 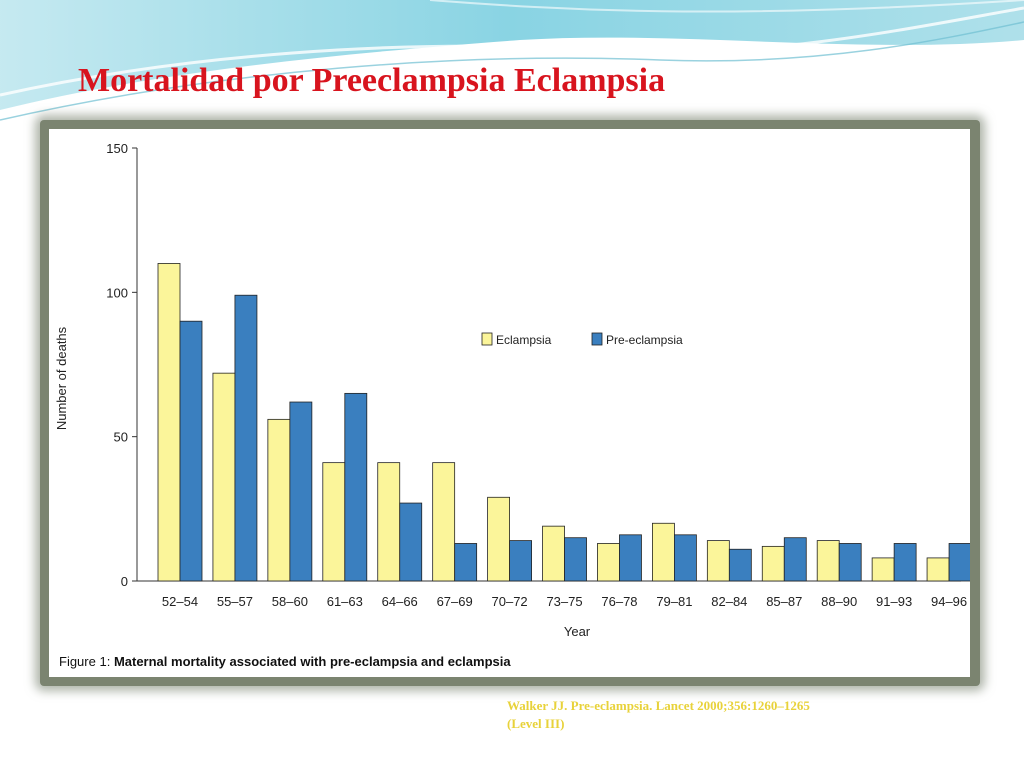 I want to click on x-tick-label: 79–81, so click(x=674, y=601).